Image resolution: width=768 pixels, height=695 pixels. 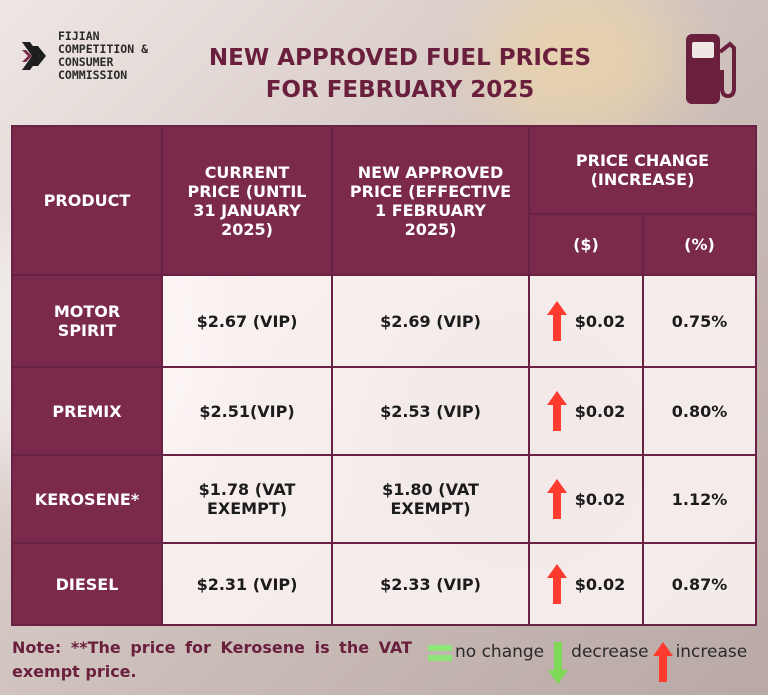 What do you see at coordinates (247, 321) in the screenshot?
I see `current-price-cell: $2.67 (VIP)` at bounding box center [247, 321].